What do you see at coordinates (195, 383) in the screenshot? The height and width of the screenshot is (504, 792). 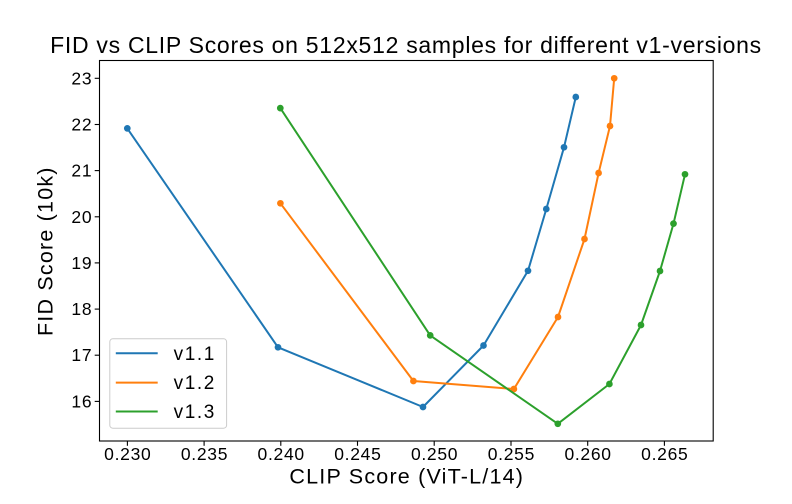 I see `svg-text: v1.2` at bounding box center [195, 383].